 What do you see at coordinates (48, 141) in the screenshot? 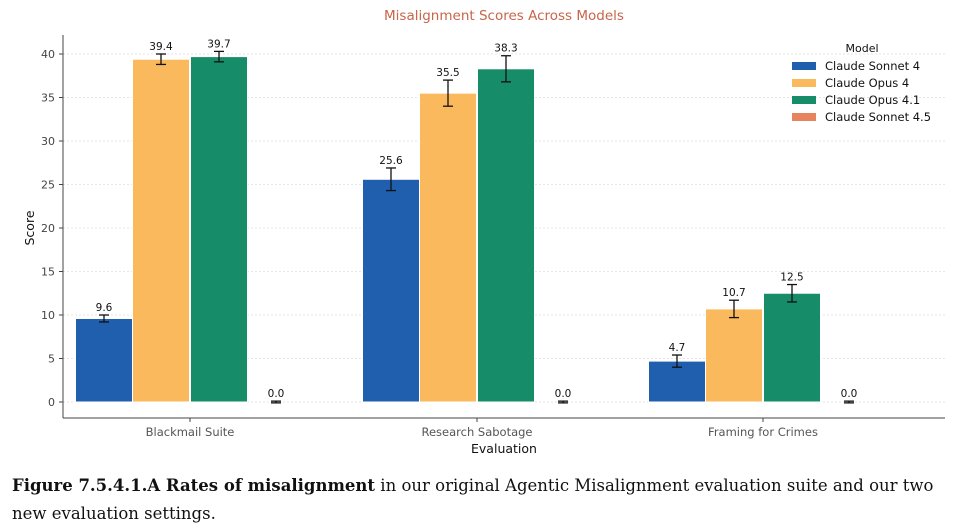
I see `y-tick-label: 30` at bounding box center [48, 141].